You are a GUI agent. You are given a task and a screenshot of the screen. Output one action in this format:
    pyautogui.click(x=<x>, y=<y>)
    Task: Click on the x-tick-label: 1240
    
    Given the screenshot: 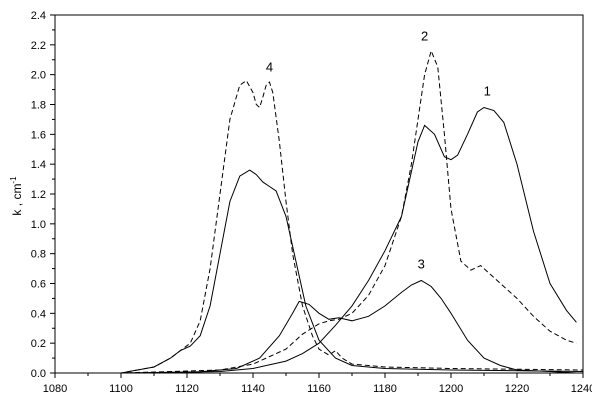 What is the action you would take?
    pyautogui.click(x=581, y=389)
    